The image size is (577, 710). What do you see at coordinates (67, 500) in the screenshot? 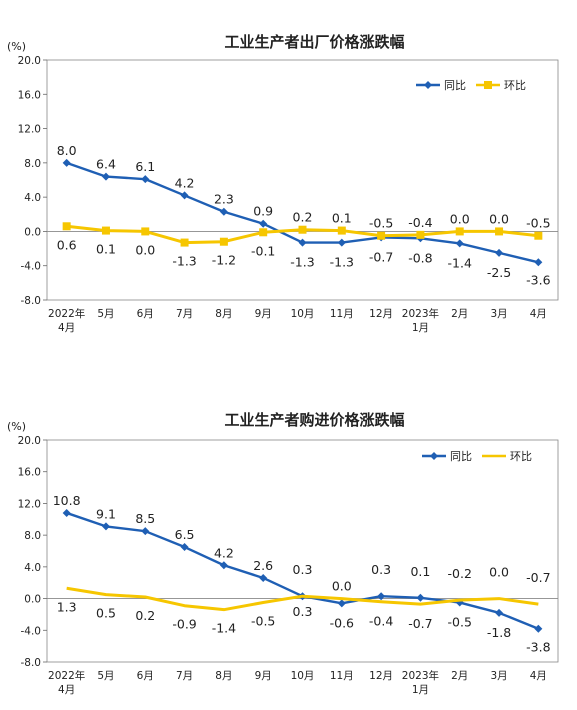
I see `data-label: 10.8` at bounding box center [67, 500].